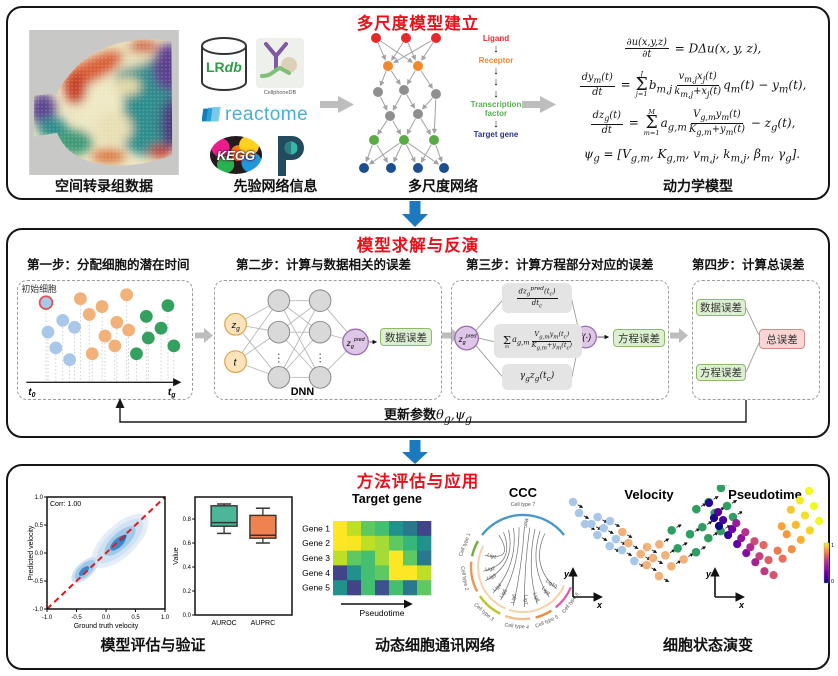  What do you see at coordinates (708, 574) in the screenshot?
I see `svg-text: y` at bounding box center [708, 574].